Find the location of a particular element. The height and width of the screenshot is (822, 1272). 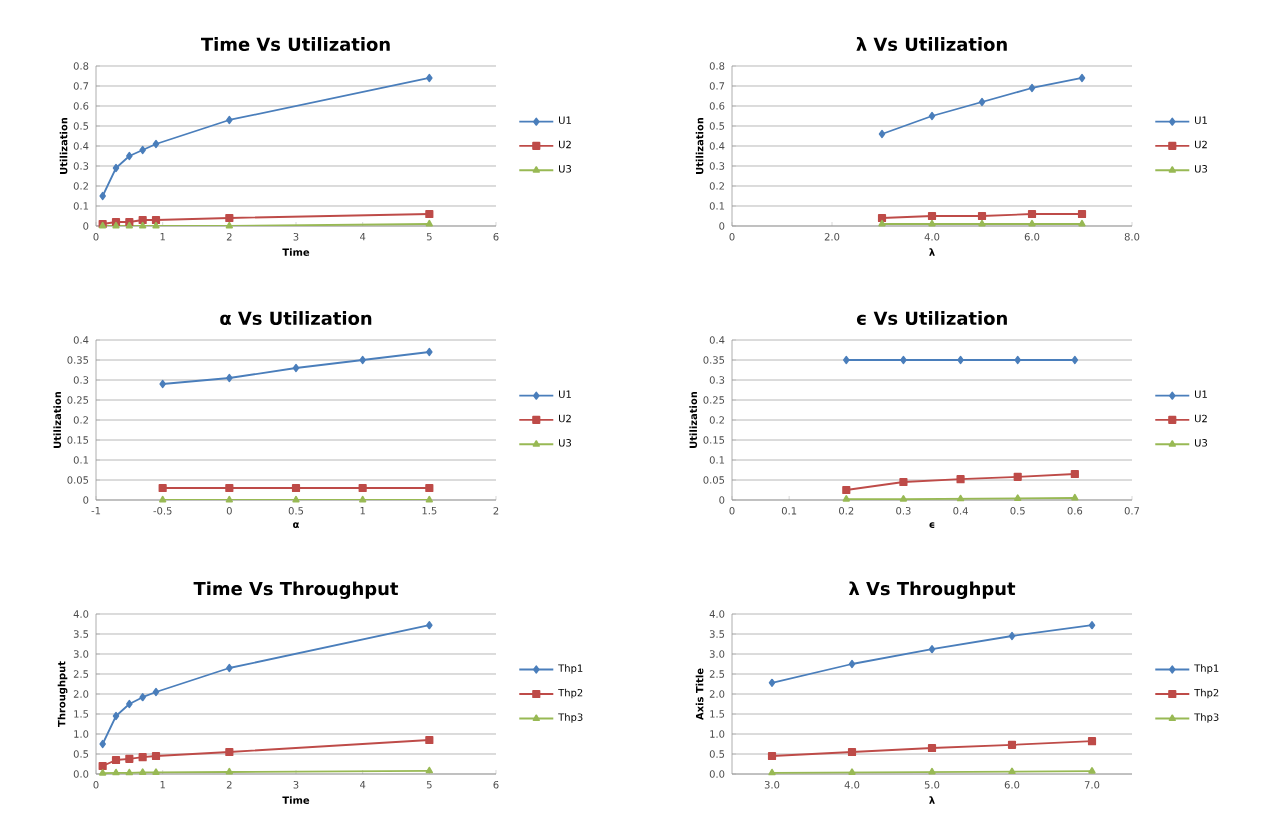

chart-title: λ Vs Throughput is located at coordinates (932, 590).